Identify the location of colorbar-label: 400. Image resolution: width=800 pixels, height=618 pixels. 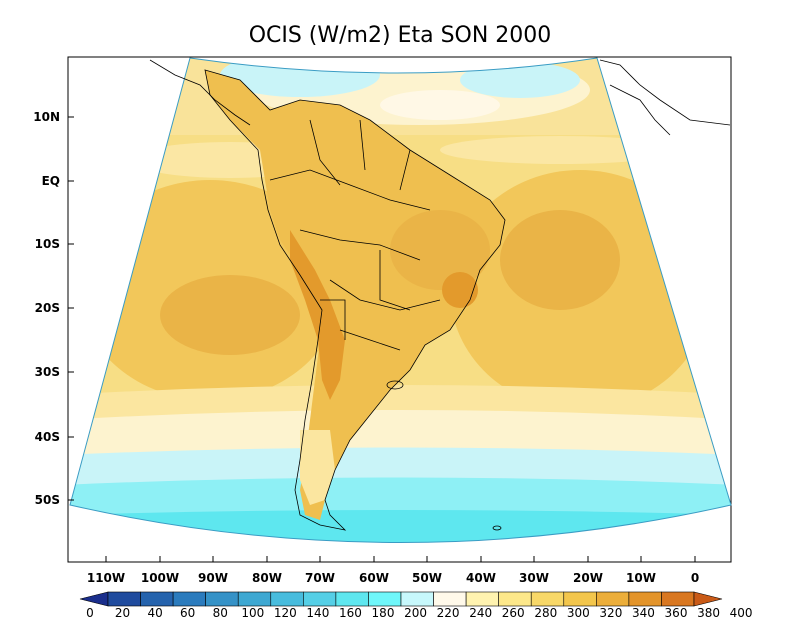
(741, 612).